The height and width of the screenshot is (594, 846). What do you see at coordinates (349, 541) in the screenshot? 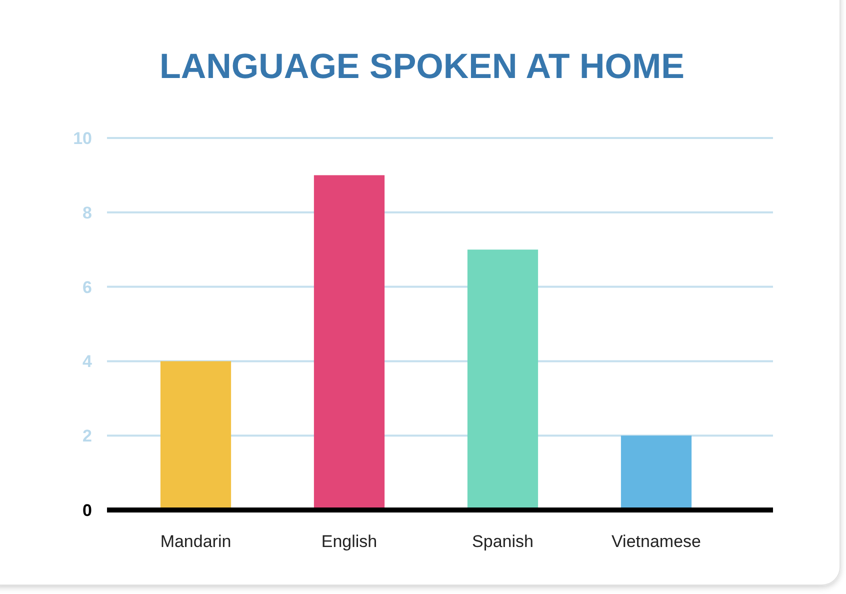
I see `x-tick-label: English` at bounding box center [349, 541].